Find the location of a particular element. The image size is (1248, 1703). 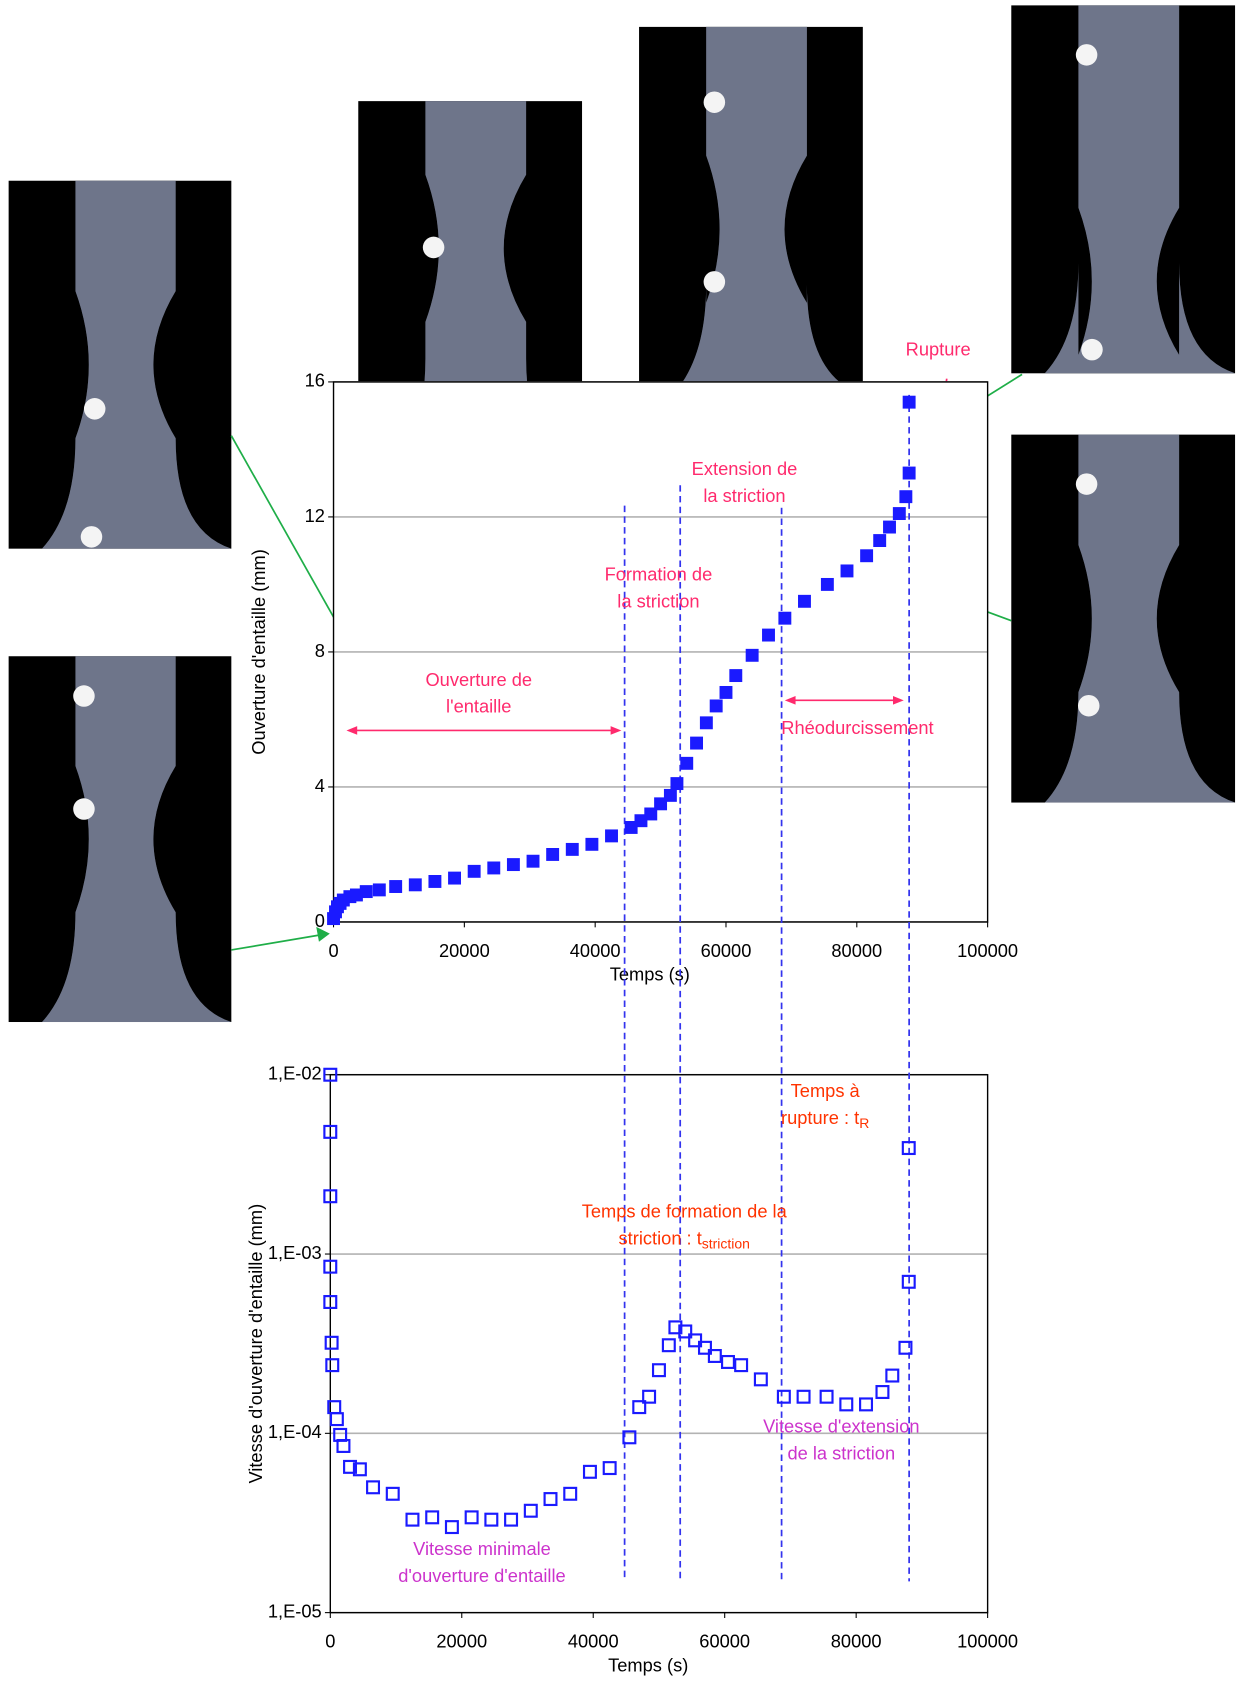

annotation: la striction is located at coordinates (658, 600).